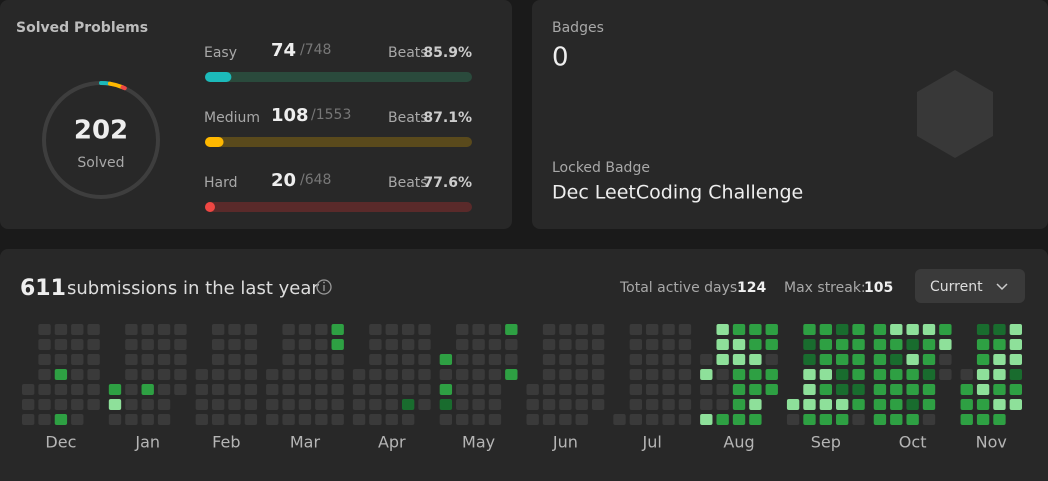  I want to click on difficulty-label: Easy, so click(220, 53).